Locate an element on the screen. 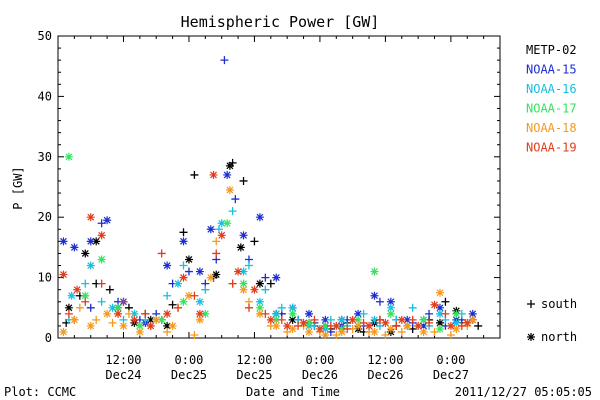 Image resolution: width=600 pixels, height=400 pixels. legend-south-marker is located at coordinates (531, 304).